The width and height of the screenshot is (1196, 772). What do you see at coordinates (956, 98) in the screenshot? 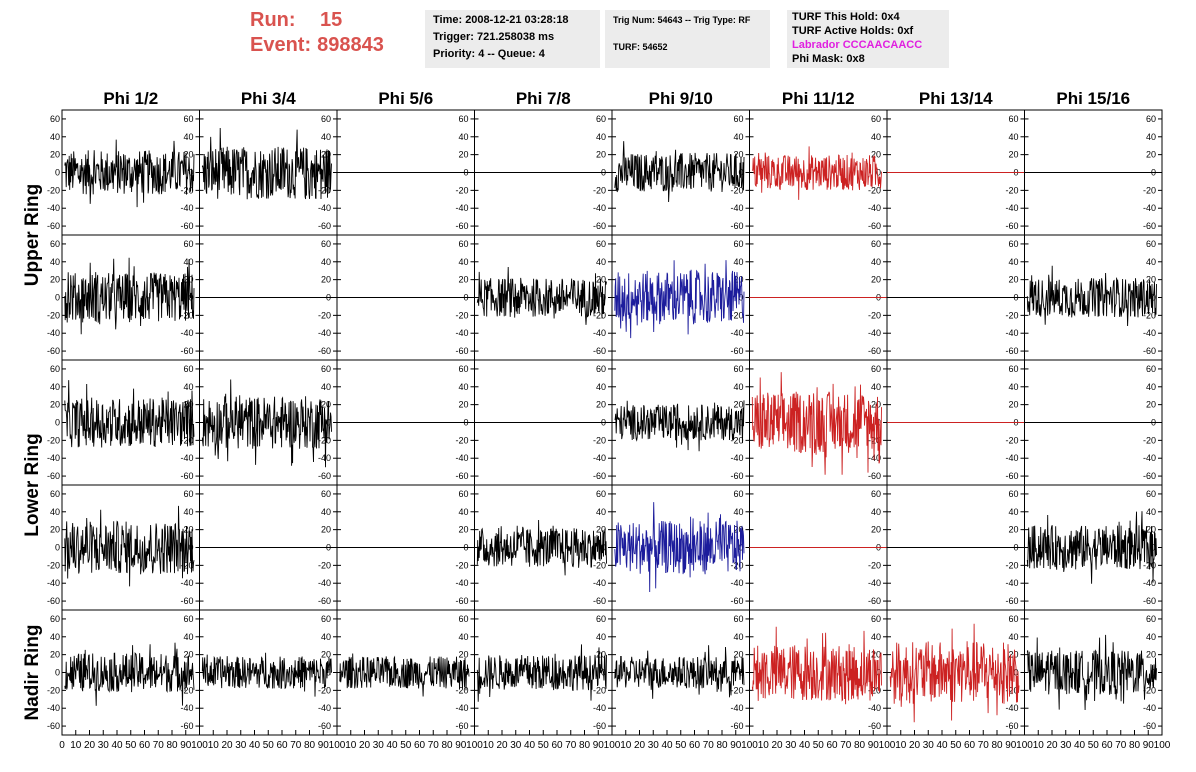
I see `column-header: Phi 13/14` at bounding box center [956, 98].